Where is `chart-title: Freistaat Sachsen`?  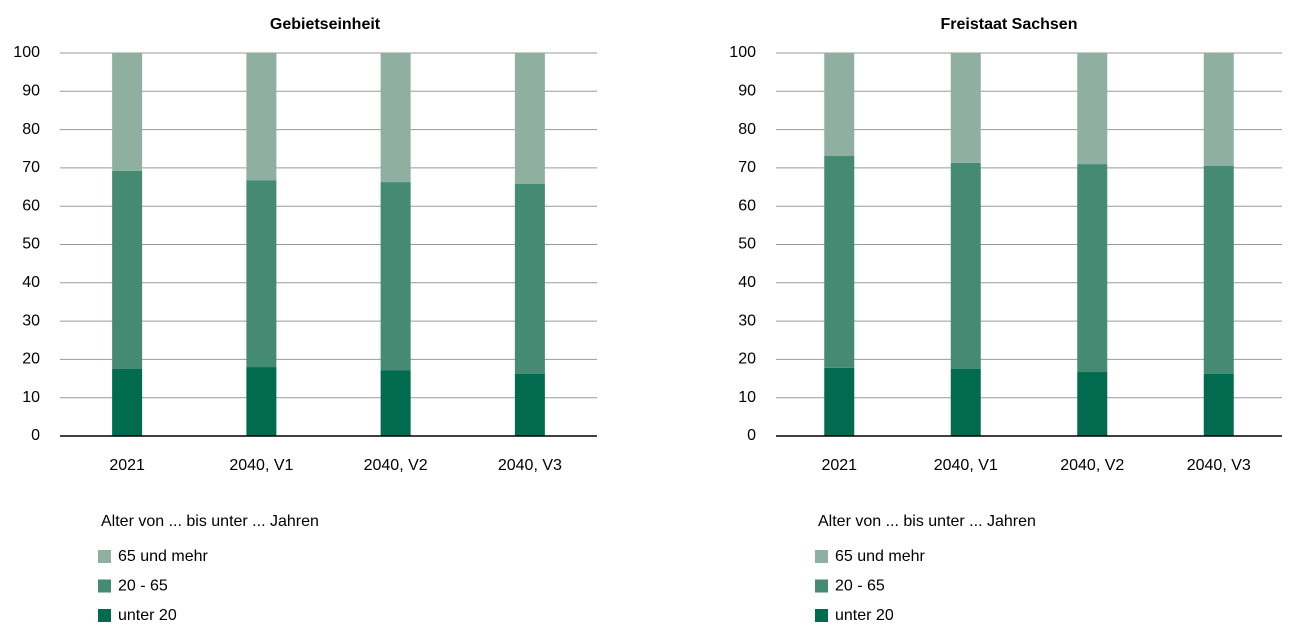
chart-title: Freistaat Sachsen is located at coordinates (1009, 24).